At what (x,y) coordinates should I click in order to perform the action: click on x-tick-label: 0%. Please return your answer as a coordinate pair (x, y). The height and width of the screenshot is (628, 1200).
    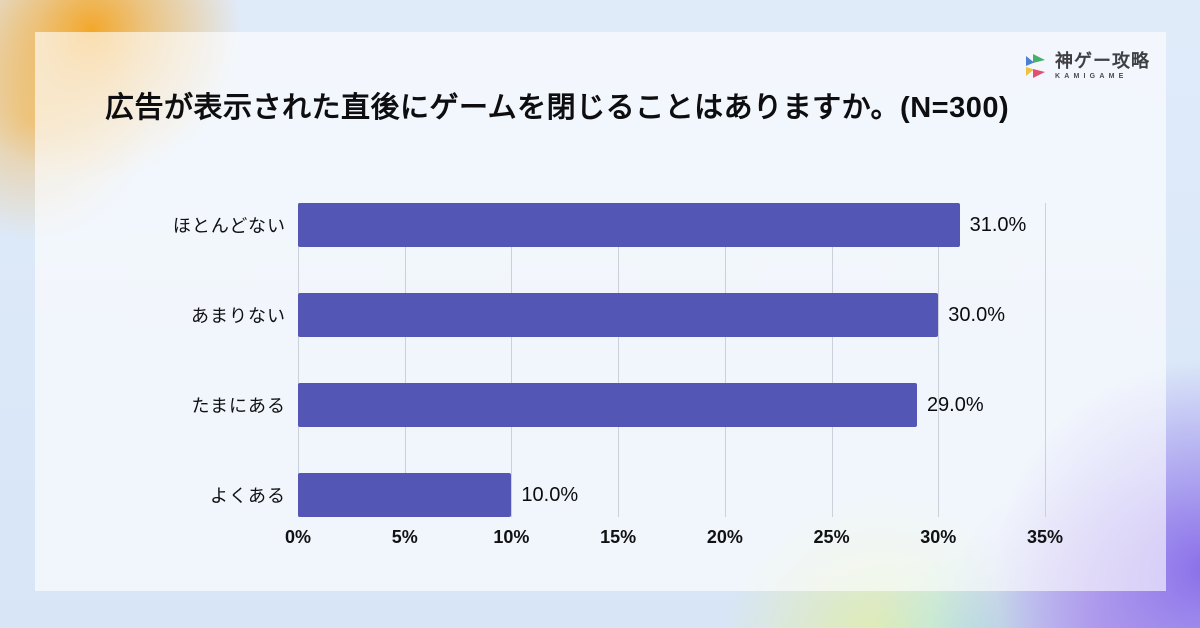
    Looking at the image, I should click on (298, 537).